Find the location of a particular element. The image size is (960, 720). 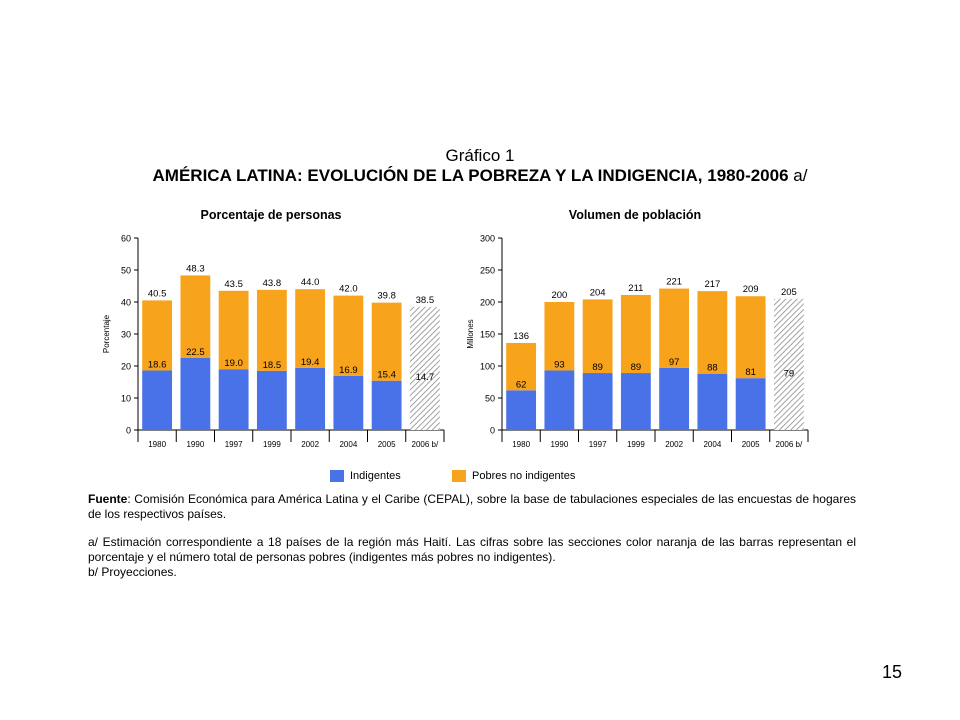

data-label-total: 209 is located at coordinates (751, 289).